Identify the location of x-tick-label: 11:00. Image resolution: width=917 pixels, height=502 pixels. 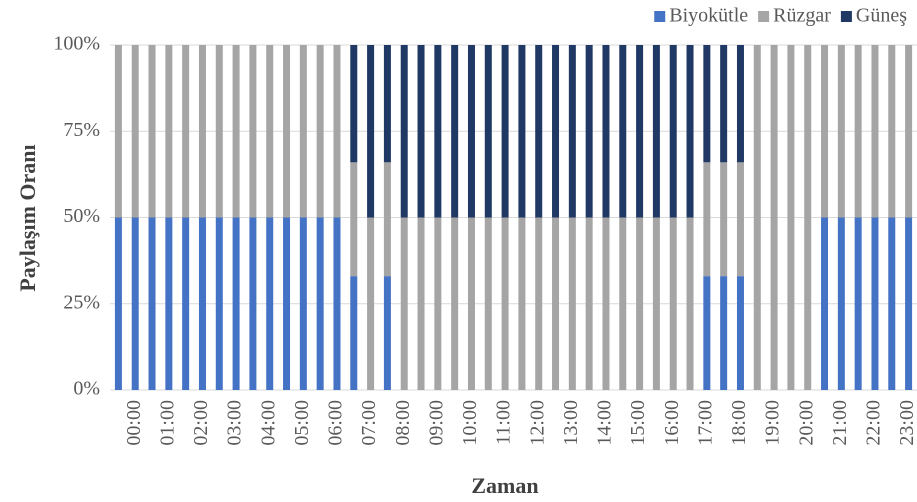
(504, 422).